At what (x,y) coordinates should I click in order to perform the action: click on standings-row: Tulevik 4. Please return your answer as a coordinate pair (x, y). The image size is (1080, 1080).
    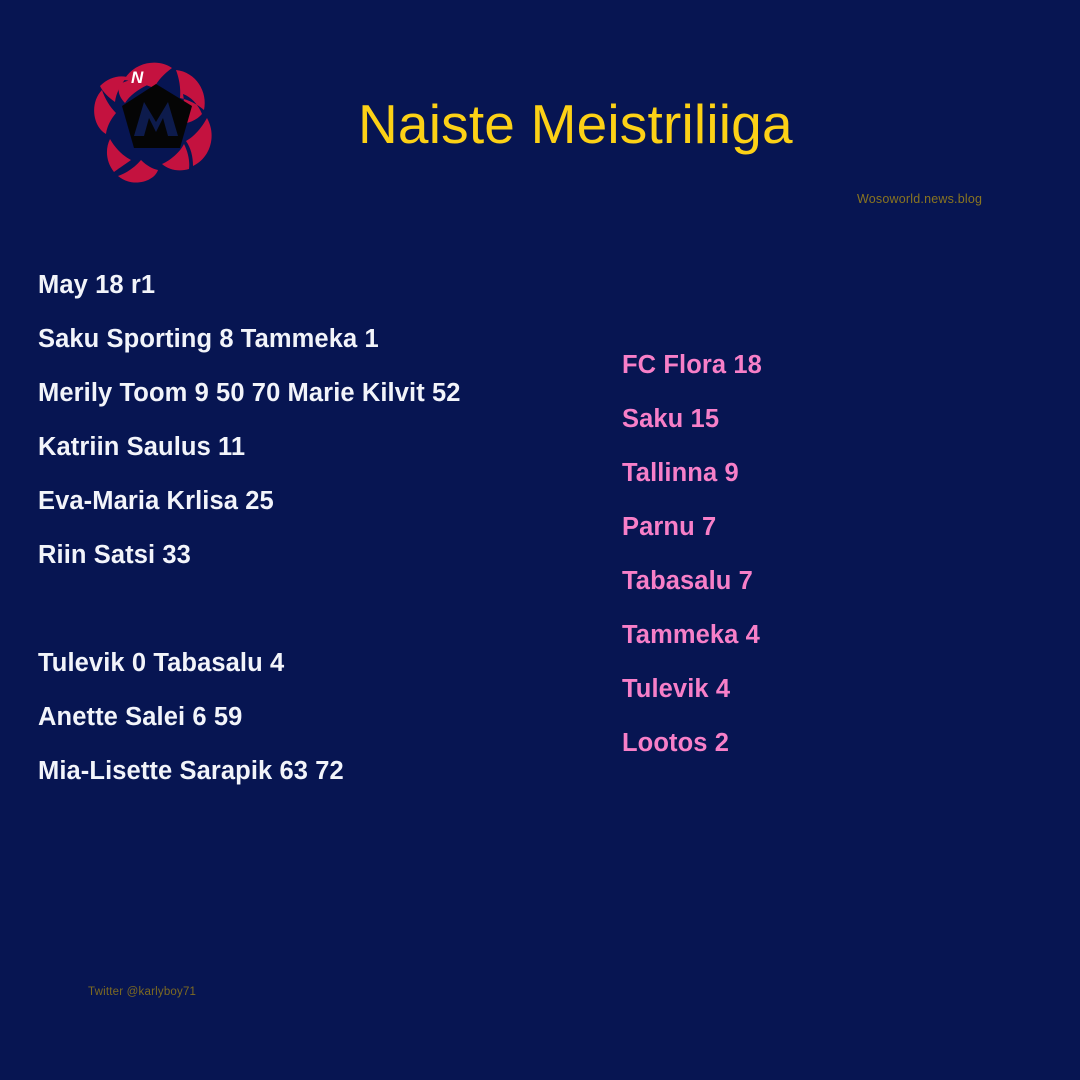
    Looking at the image, I should click on (676, 689).